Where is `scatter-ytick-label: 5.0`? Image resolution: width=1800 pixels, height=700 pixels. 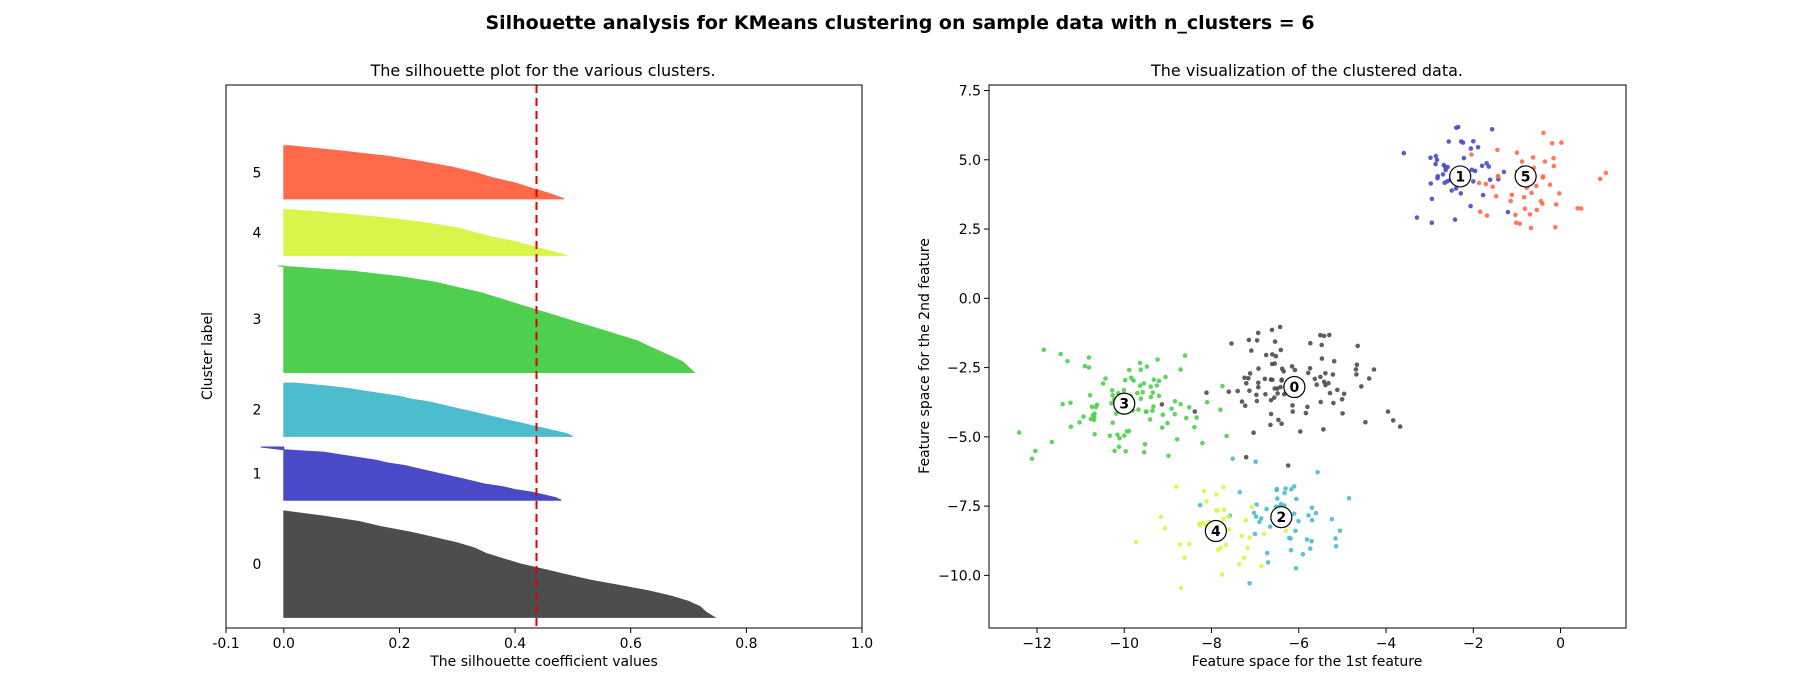 scatter-ytick-label: 5.0 is located at coordinates (970, 161).